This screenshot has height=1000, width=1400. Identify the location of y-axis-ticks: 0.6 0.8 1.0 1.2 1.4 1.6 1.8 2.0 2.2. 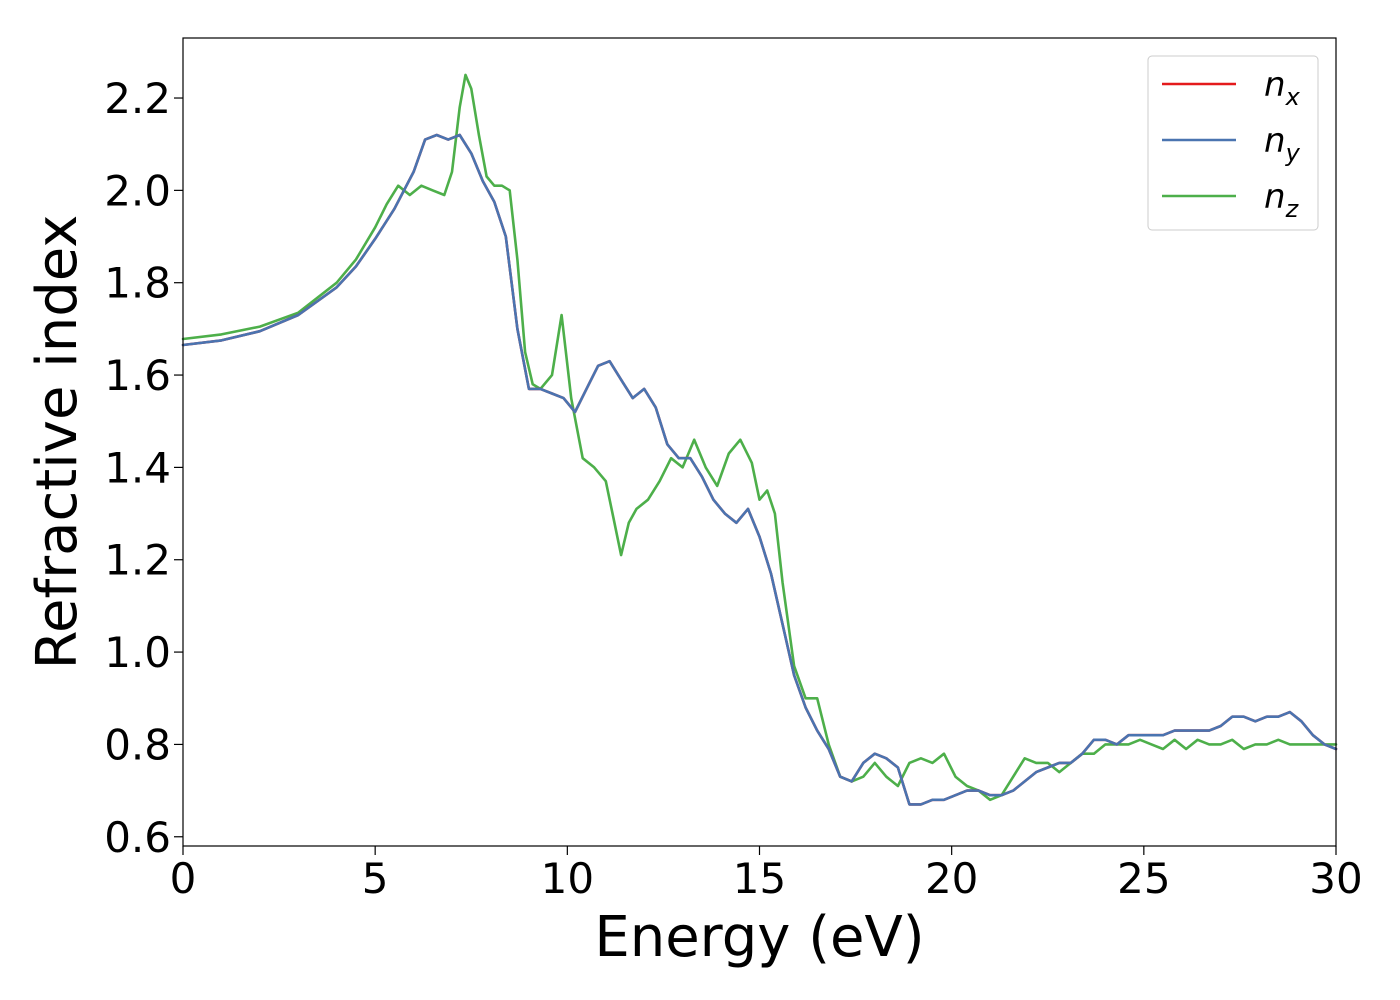
(143, 468).